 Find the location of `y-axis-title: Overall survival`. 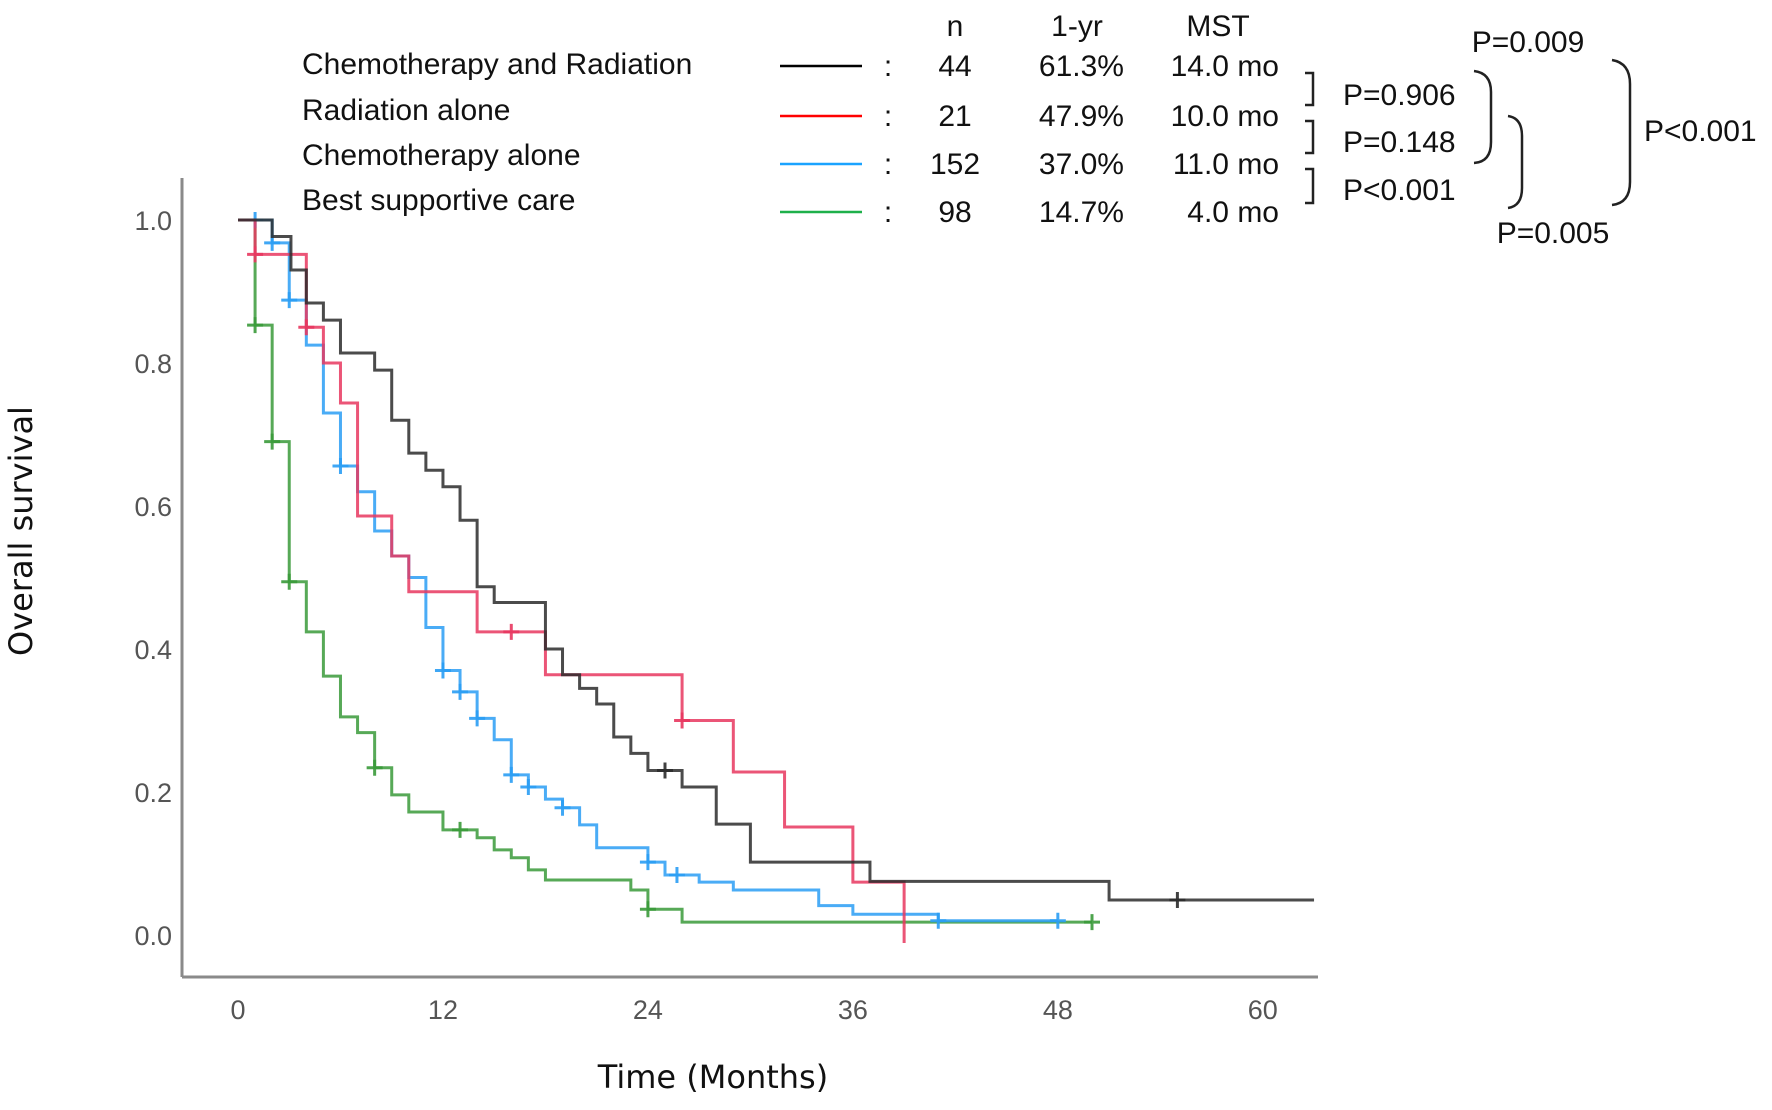

y-axis-title: Overall survival is located at coordinates (21, 531).